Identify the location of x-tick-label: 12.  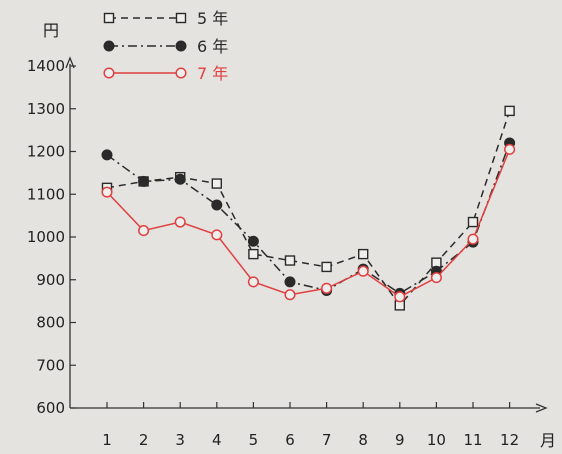
(509, 440).